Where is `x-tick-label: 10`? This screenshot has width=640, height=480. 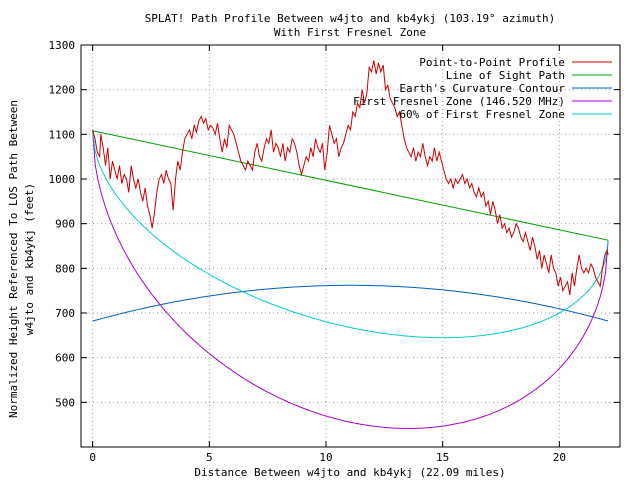
x-tick-label: 10 is located at coordinates (325, 457).